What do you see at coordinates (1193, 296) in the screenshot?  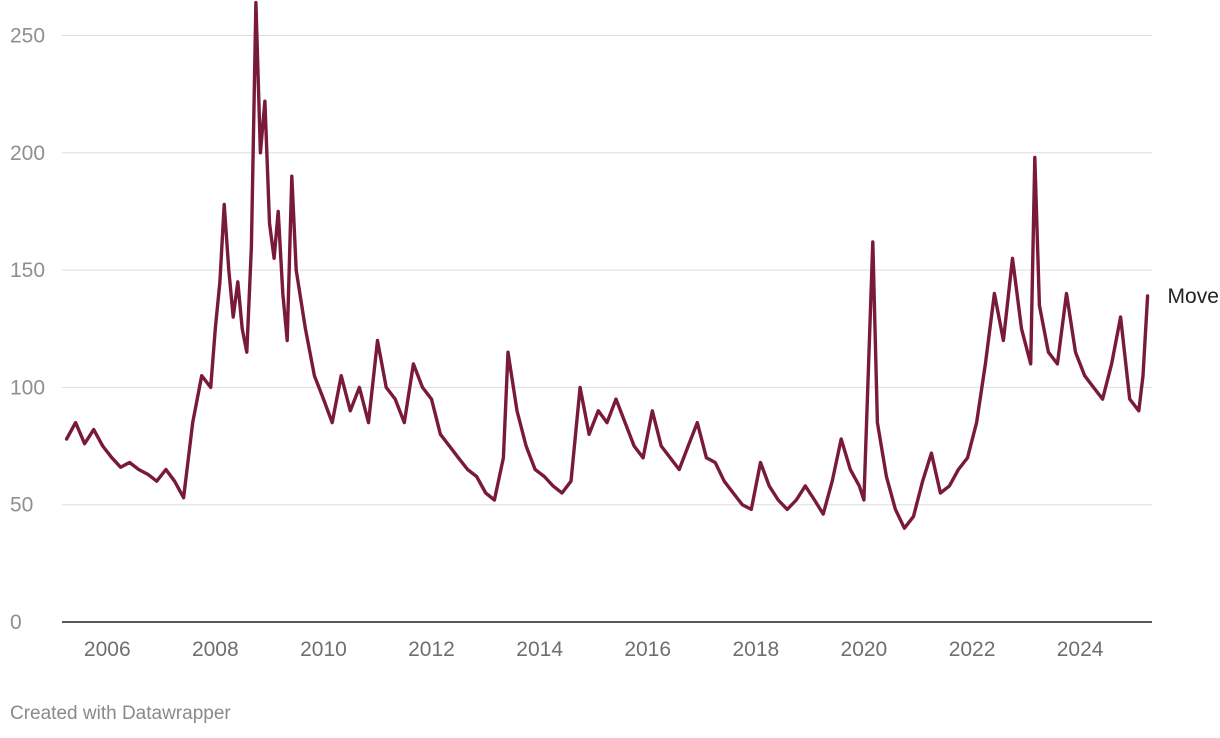 I see `series-label: Move` at bounding box center [1193, 296].